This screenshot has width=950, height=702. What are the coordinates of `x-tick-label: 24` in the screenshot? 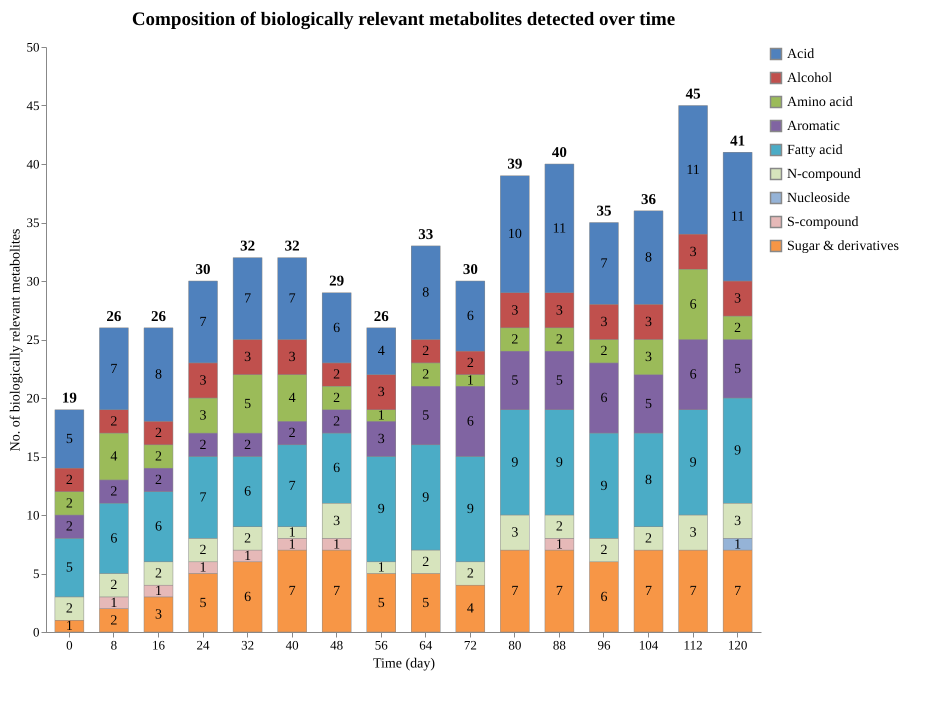 It's located at (203, 645).